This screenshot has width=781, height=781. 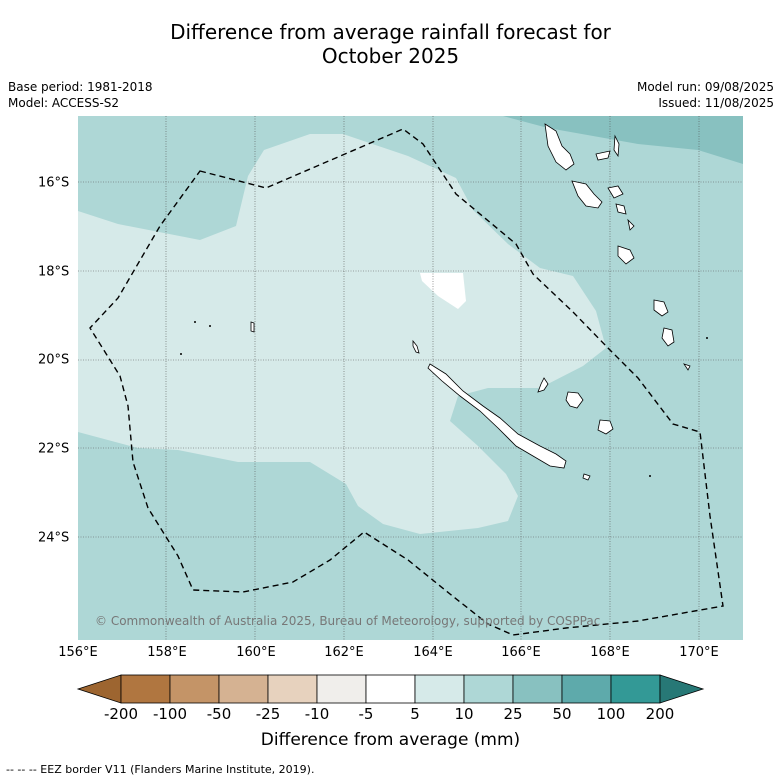 I want to click on base-period: Base period: 1981-2018, so click(x=80, y=87).